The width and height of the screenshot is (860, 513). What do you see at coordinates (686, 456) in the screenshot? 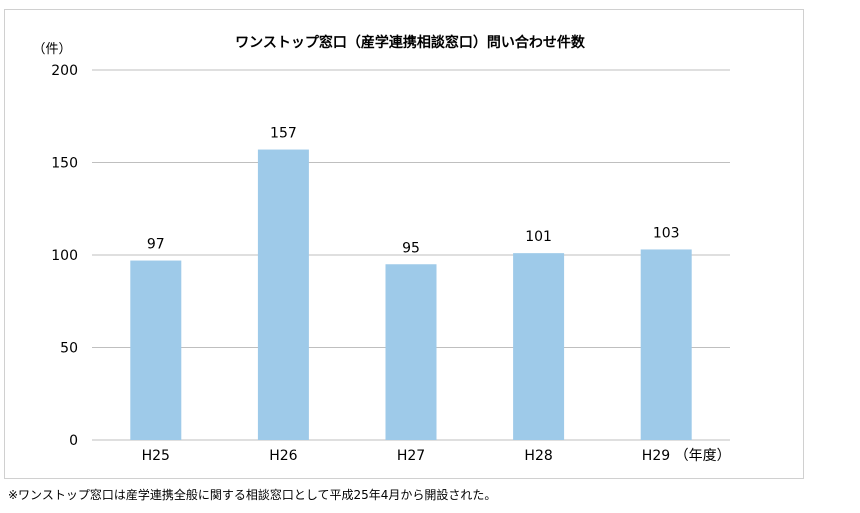
I see `x-tick-label: H29 （年度）` at bounding box center [686, 456].